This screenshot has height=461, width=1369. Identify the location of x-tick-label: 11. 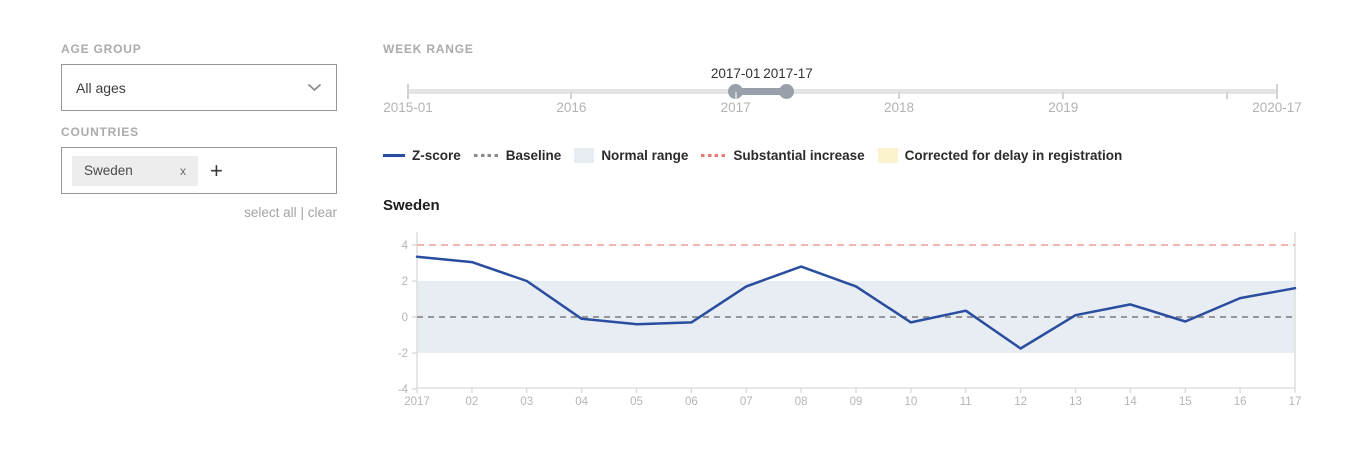
(966, 402).